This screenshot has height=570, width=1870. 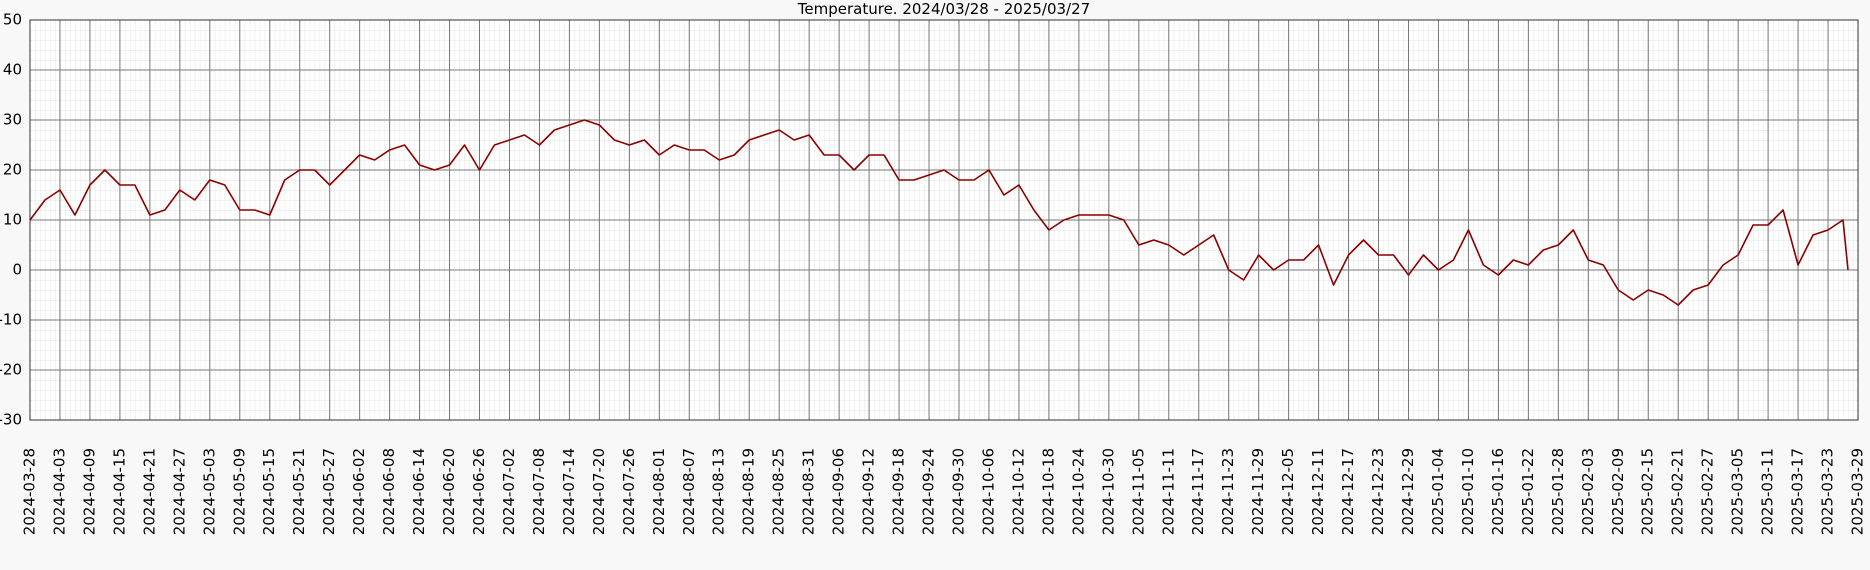 What do you see at coordinates (689, 491) in the screenshot?
I see `x-tick-label: 2024-08-07` at bounding box center [689, 491].